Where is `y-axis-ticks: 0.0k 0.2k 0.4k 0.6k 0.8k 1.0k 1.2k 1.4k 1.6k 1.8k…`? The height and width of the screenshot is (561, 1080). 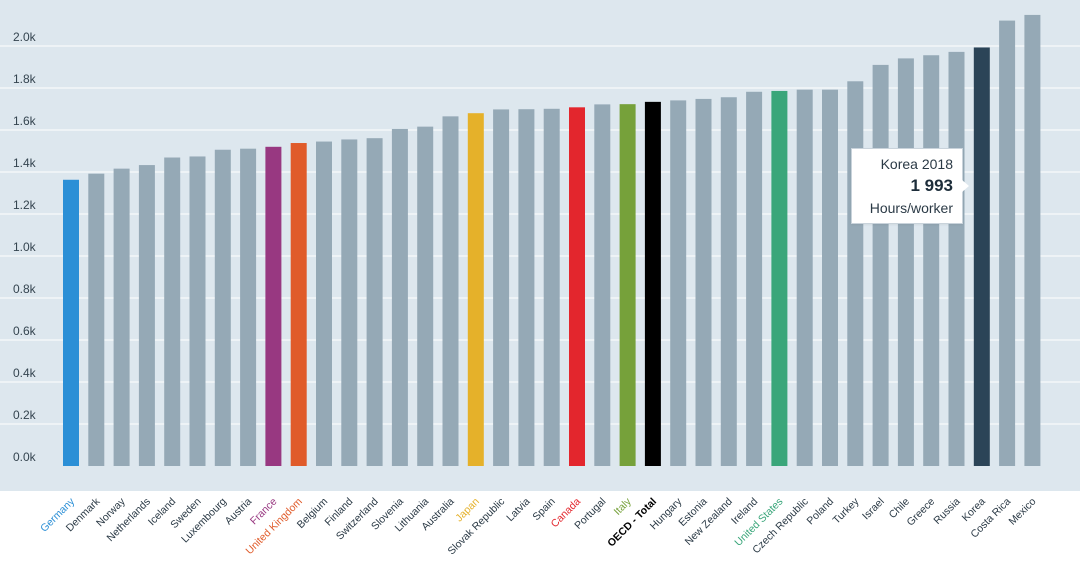 y-axis-ticks: 0.0k 0.2k 0.4k 0.6k 0.8k 1.0k 1.2k 1.4k 1.6k 1.8k… is located at coordinates (25, 247).